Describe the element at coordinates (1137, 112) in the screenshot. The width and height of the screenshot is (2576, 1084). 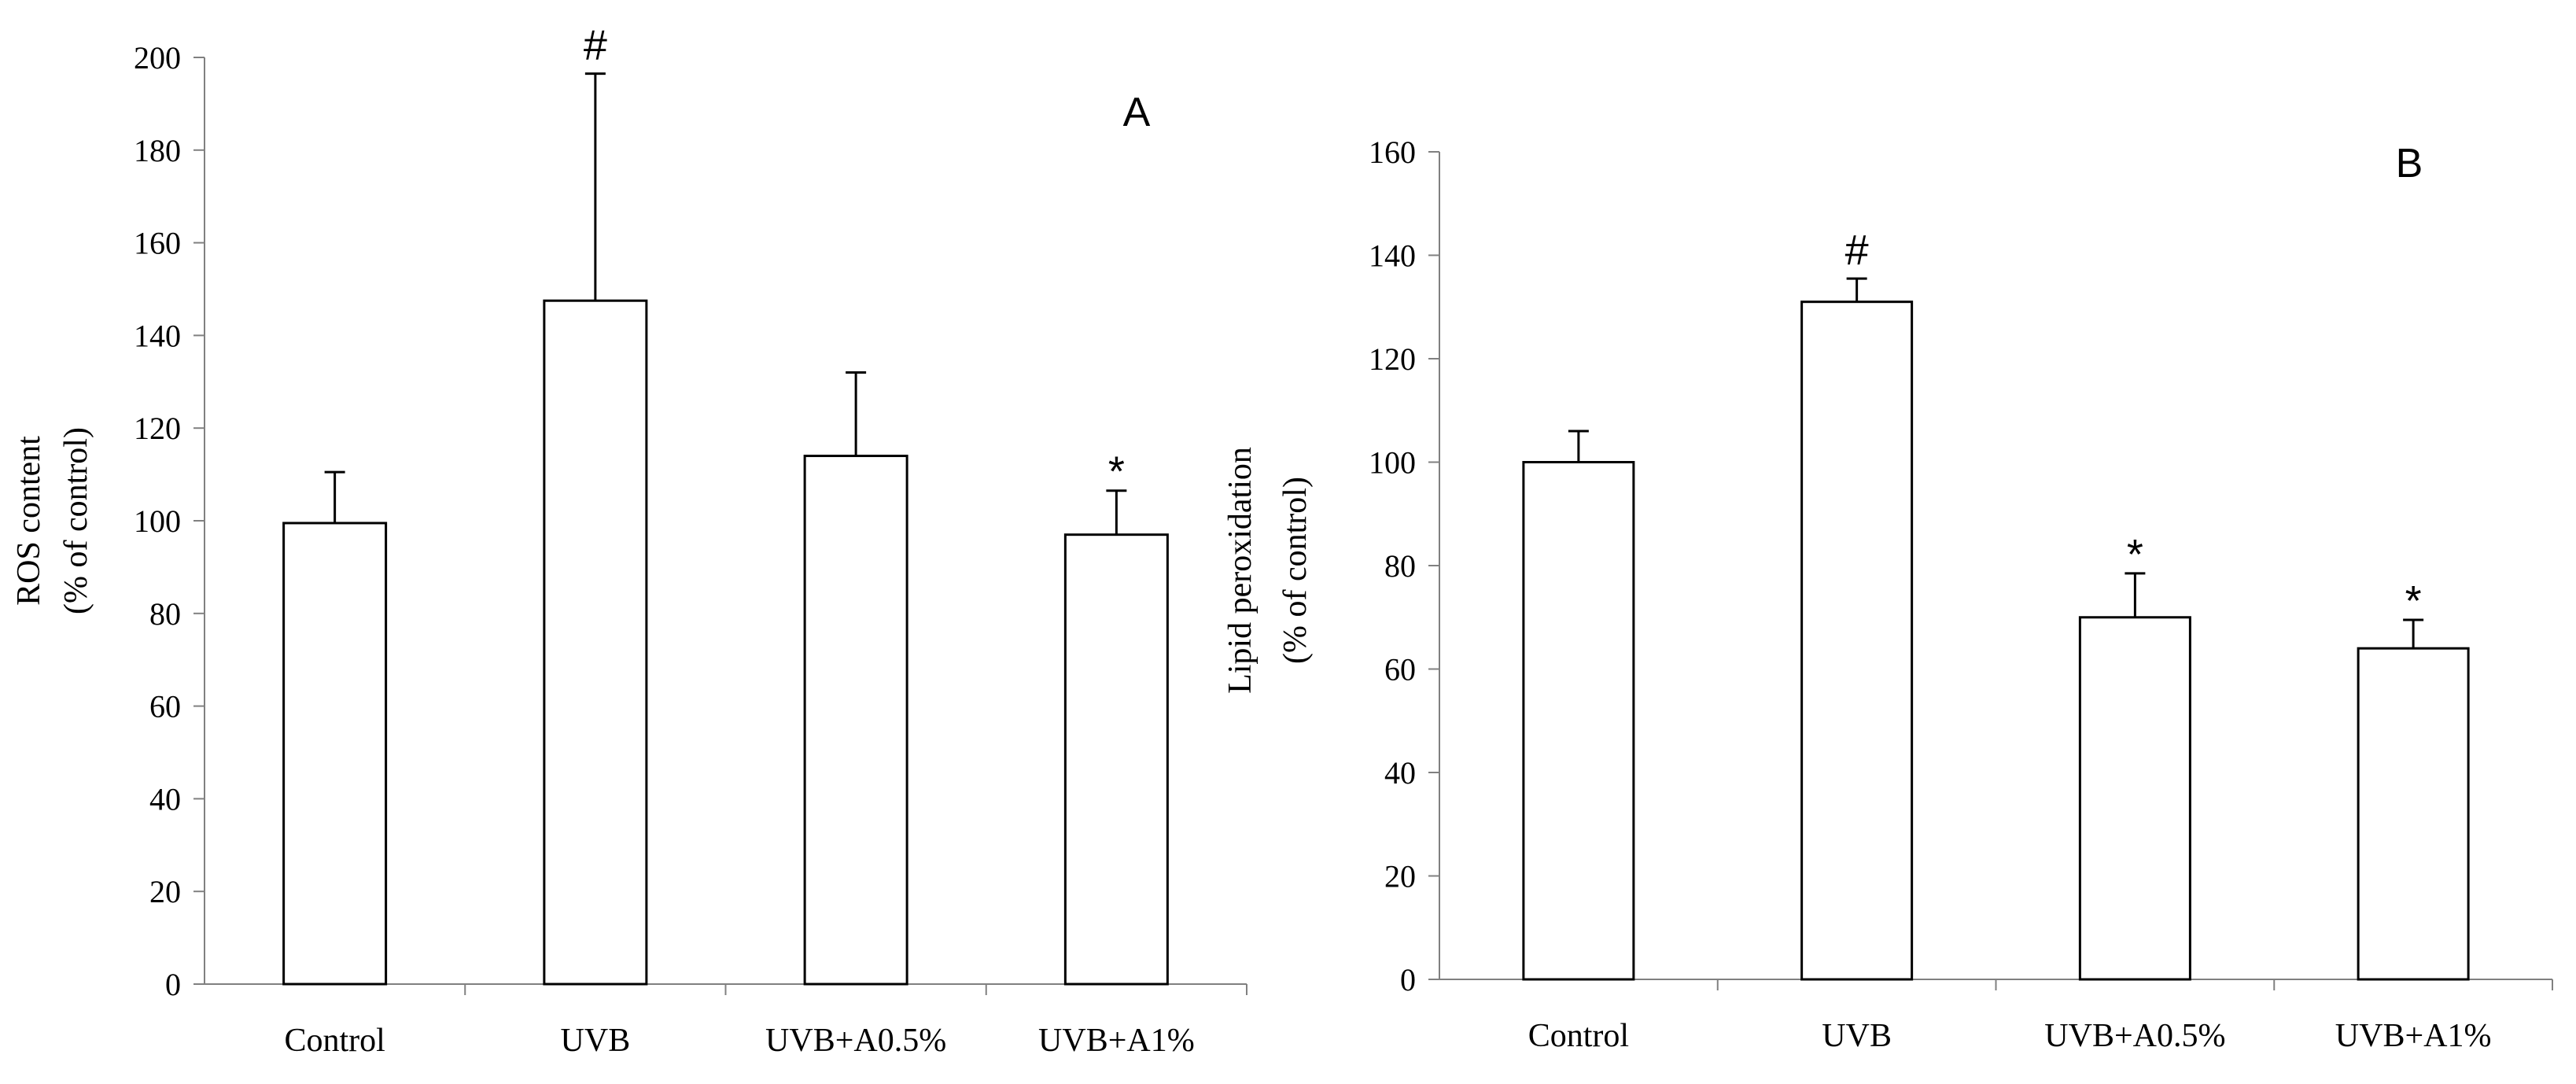
I see `panel-label: A` at that location.